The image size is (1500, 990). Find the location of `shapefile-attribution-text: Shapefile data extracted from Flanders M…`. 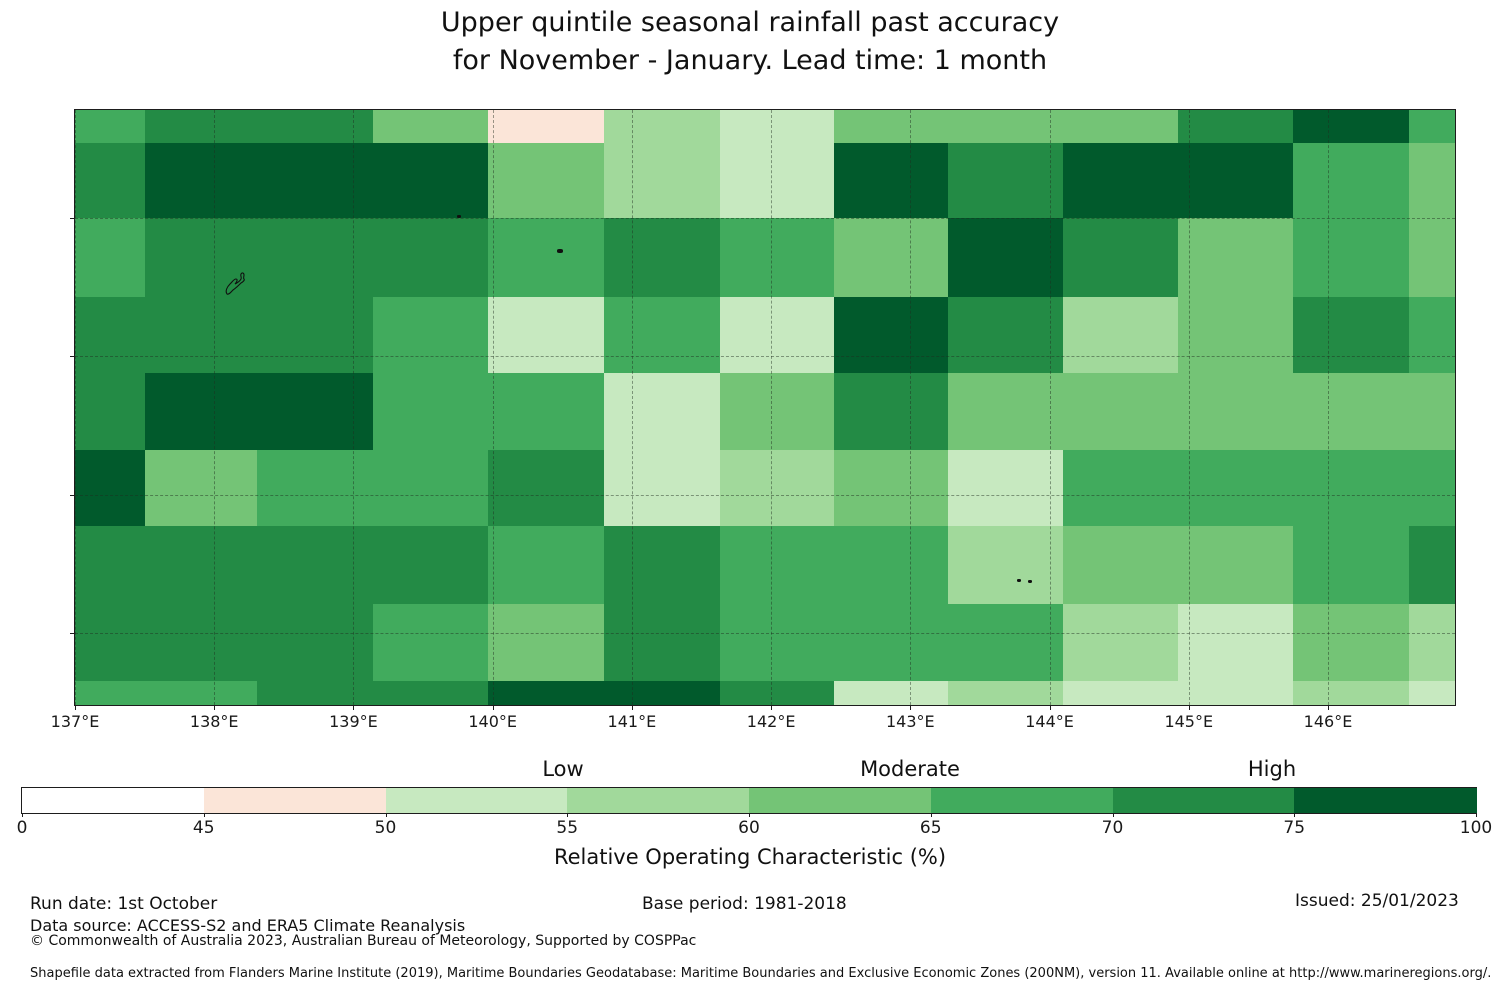

shapefile-attribution-text: Shapefile data extracted from Flanders M… is located at coordinates (761, 973).